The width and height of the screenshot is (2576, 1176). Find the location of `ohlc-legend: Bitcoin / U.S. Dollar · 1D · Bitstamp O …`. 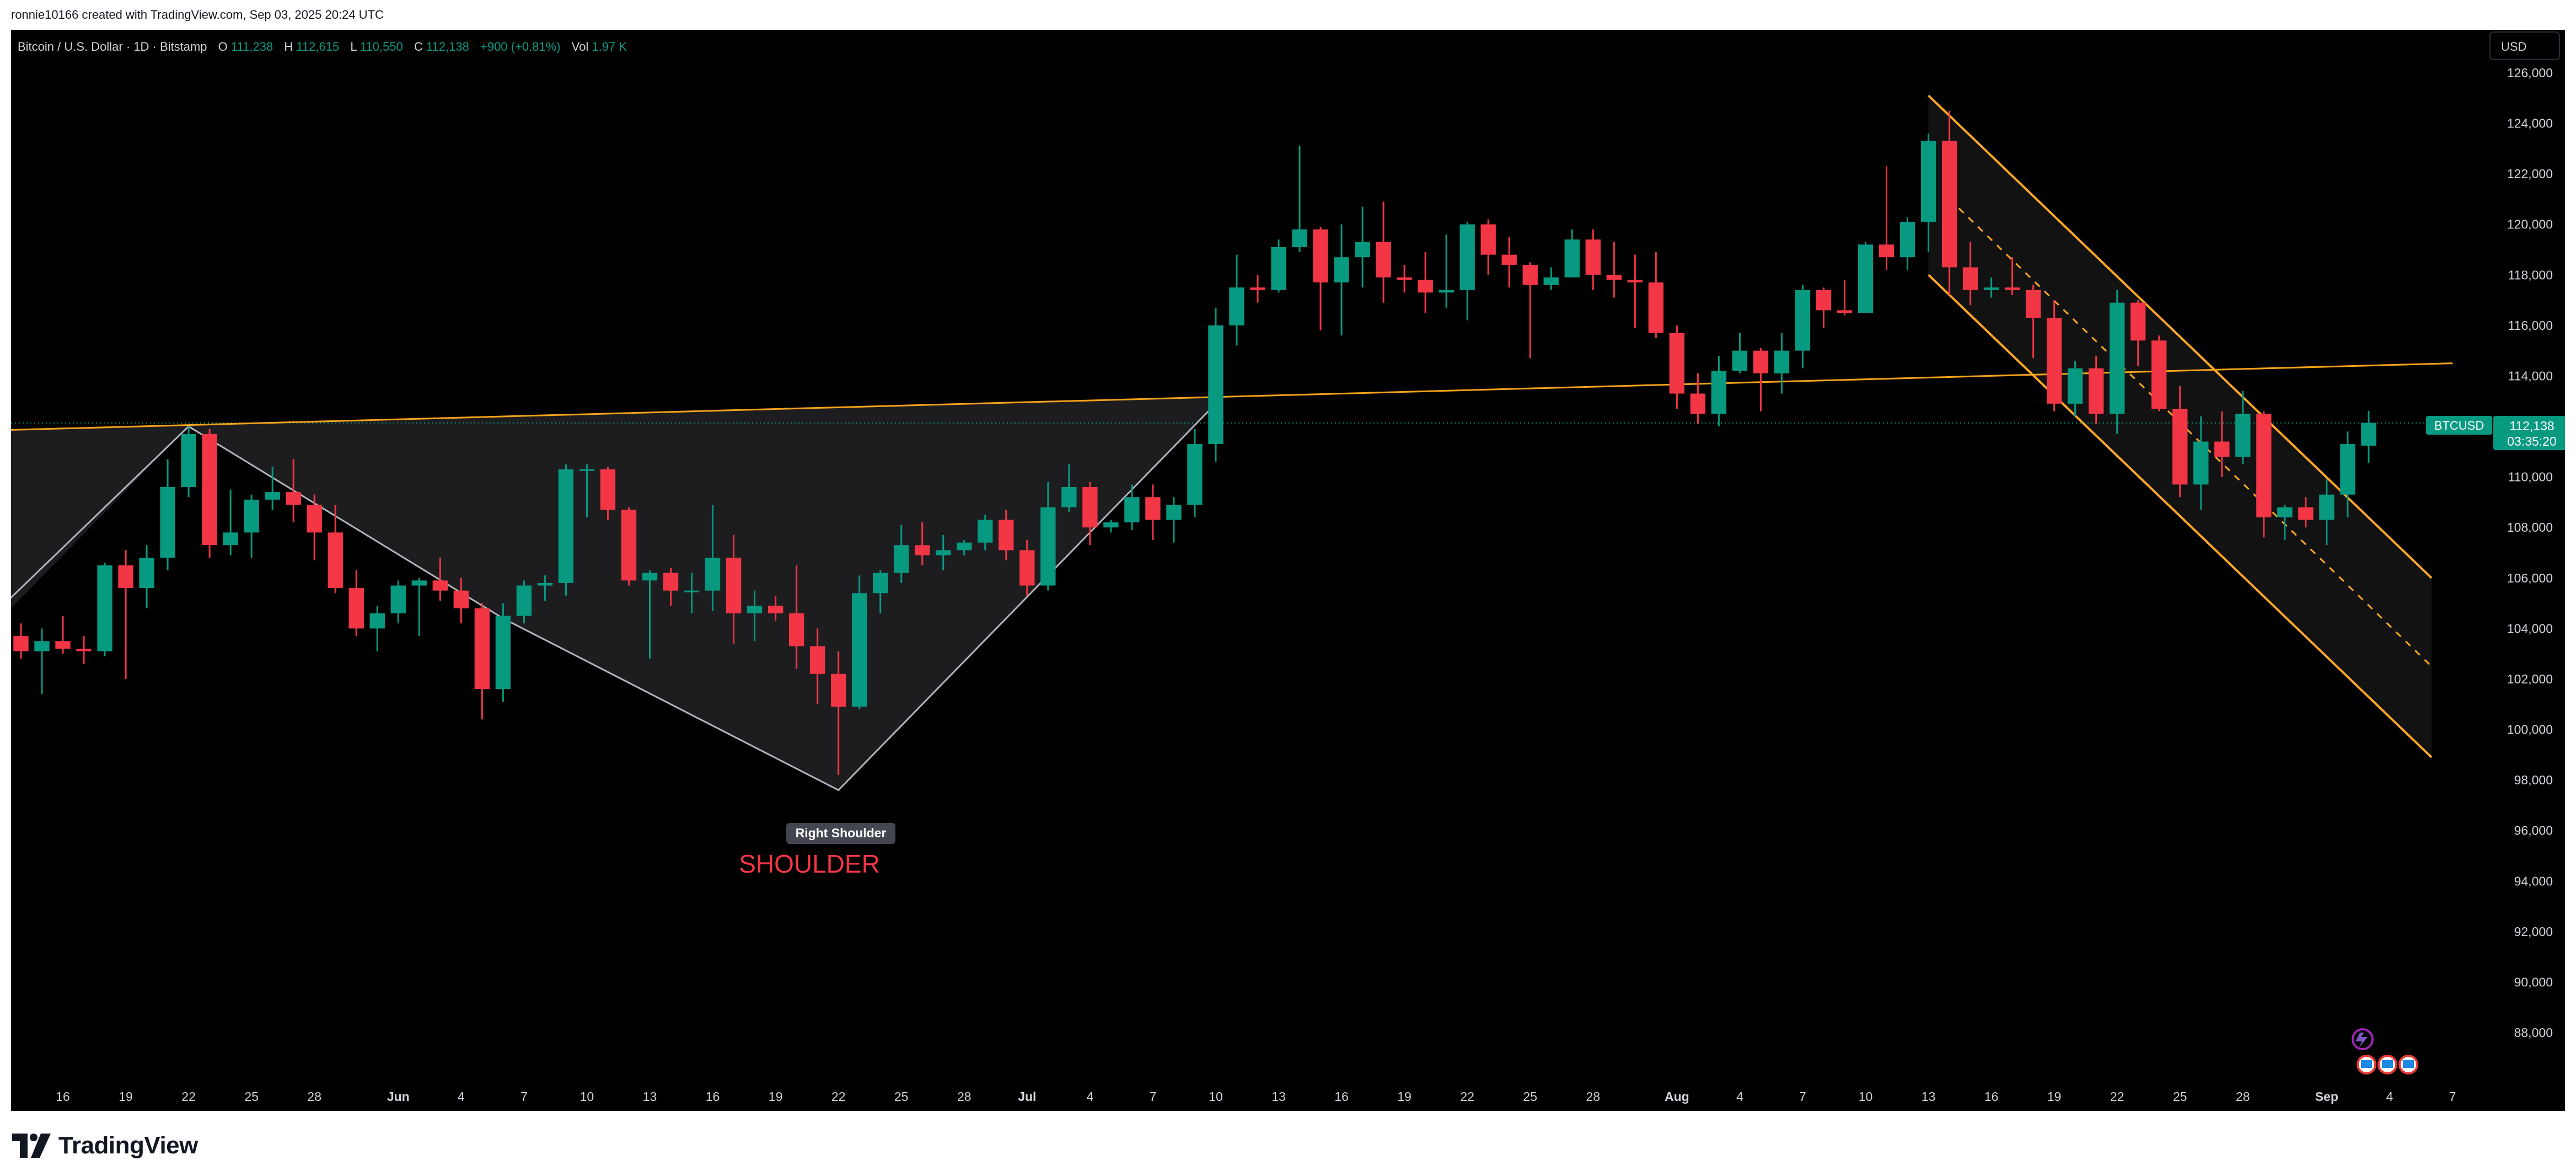

ohlc-legend: Bitcoin / U.S. Dollar · 1D · Bitstamp O … is located at coordinates (322, 47).